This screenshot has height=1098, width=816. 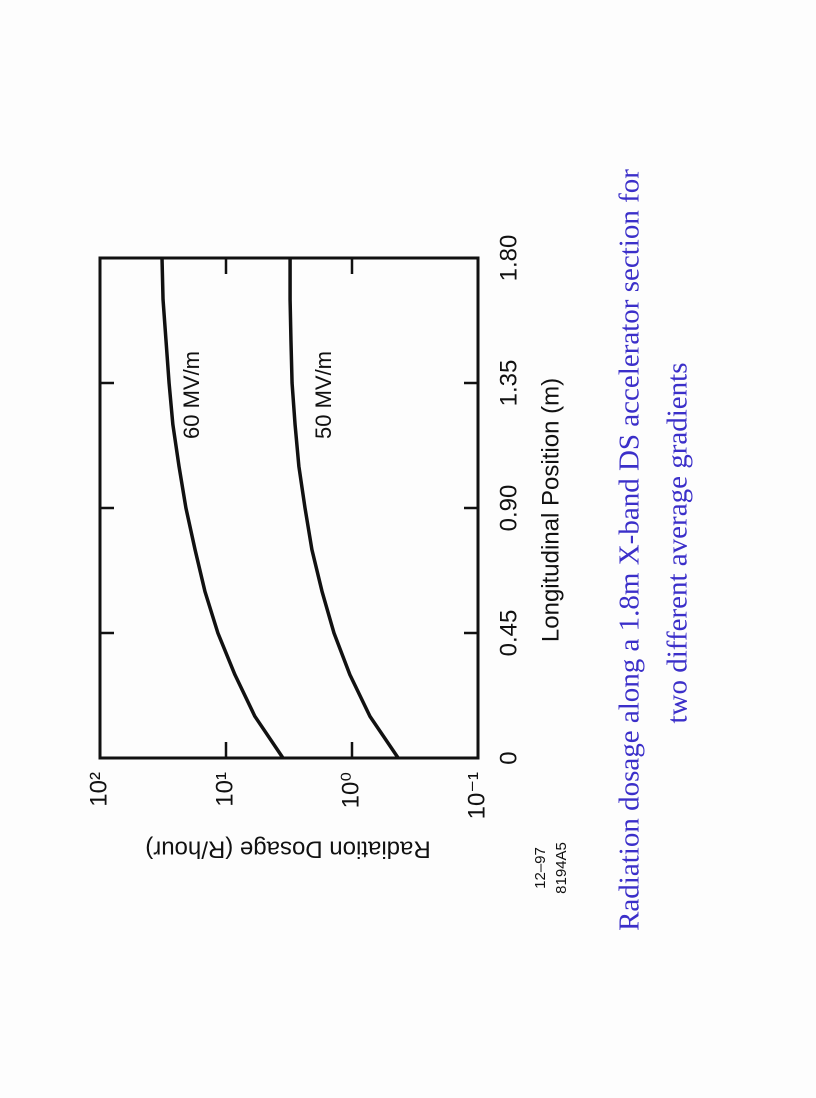 What do you see at coordinates (508, 633) in the screenshot?
I see `x-tick-label: 0.45` at bounding box center [508, 633].